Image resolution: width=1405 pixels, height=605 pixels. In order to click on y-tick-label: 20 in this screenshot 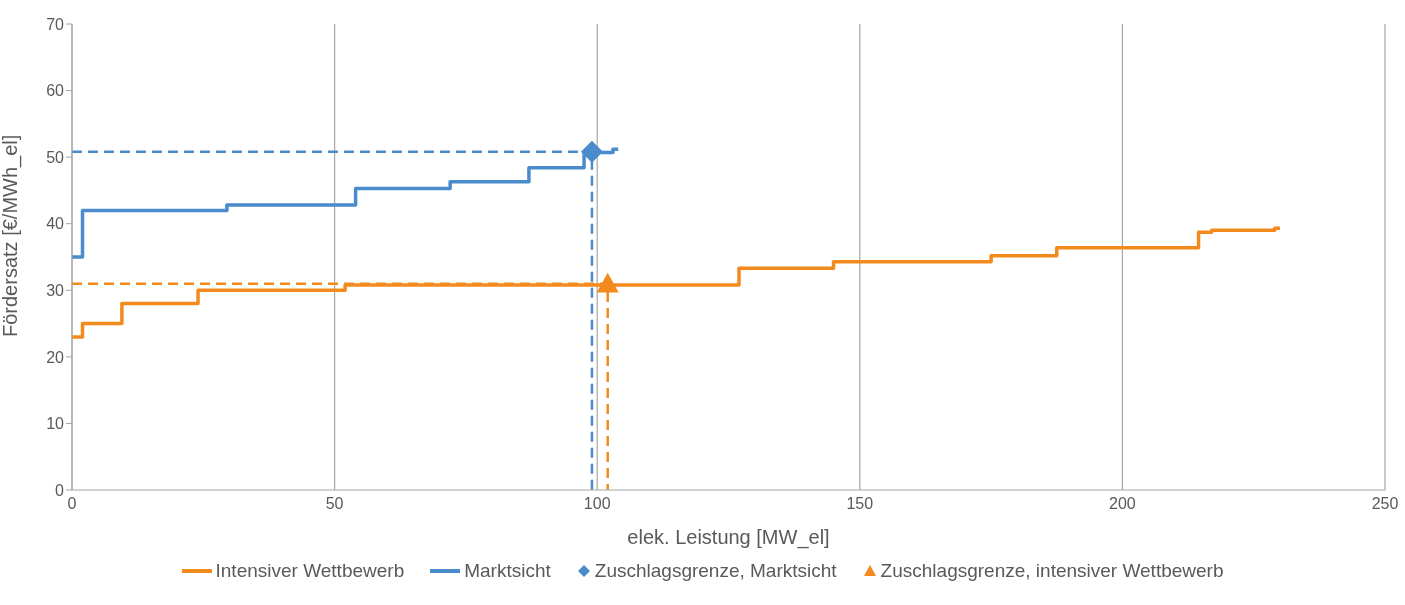, I will do `click(55, 357)`.